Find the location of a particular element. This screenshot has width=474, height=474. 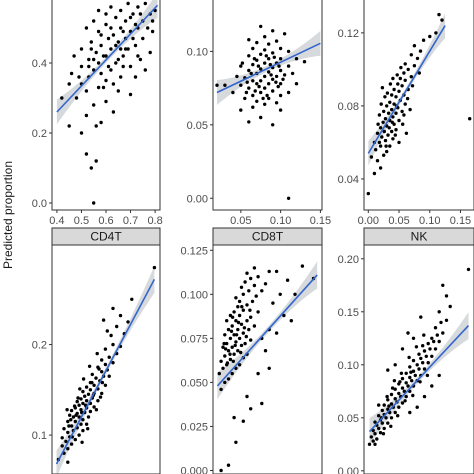

confidence-band is located at coordinates (105, 369).